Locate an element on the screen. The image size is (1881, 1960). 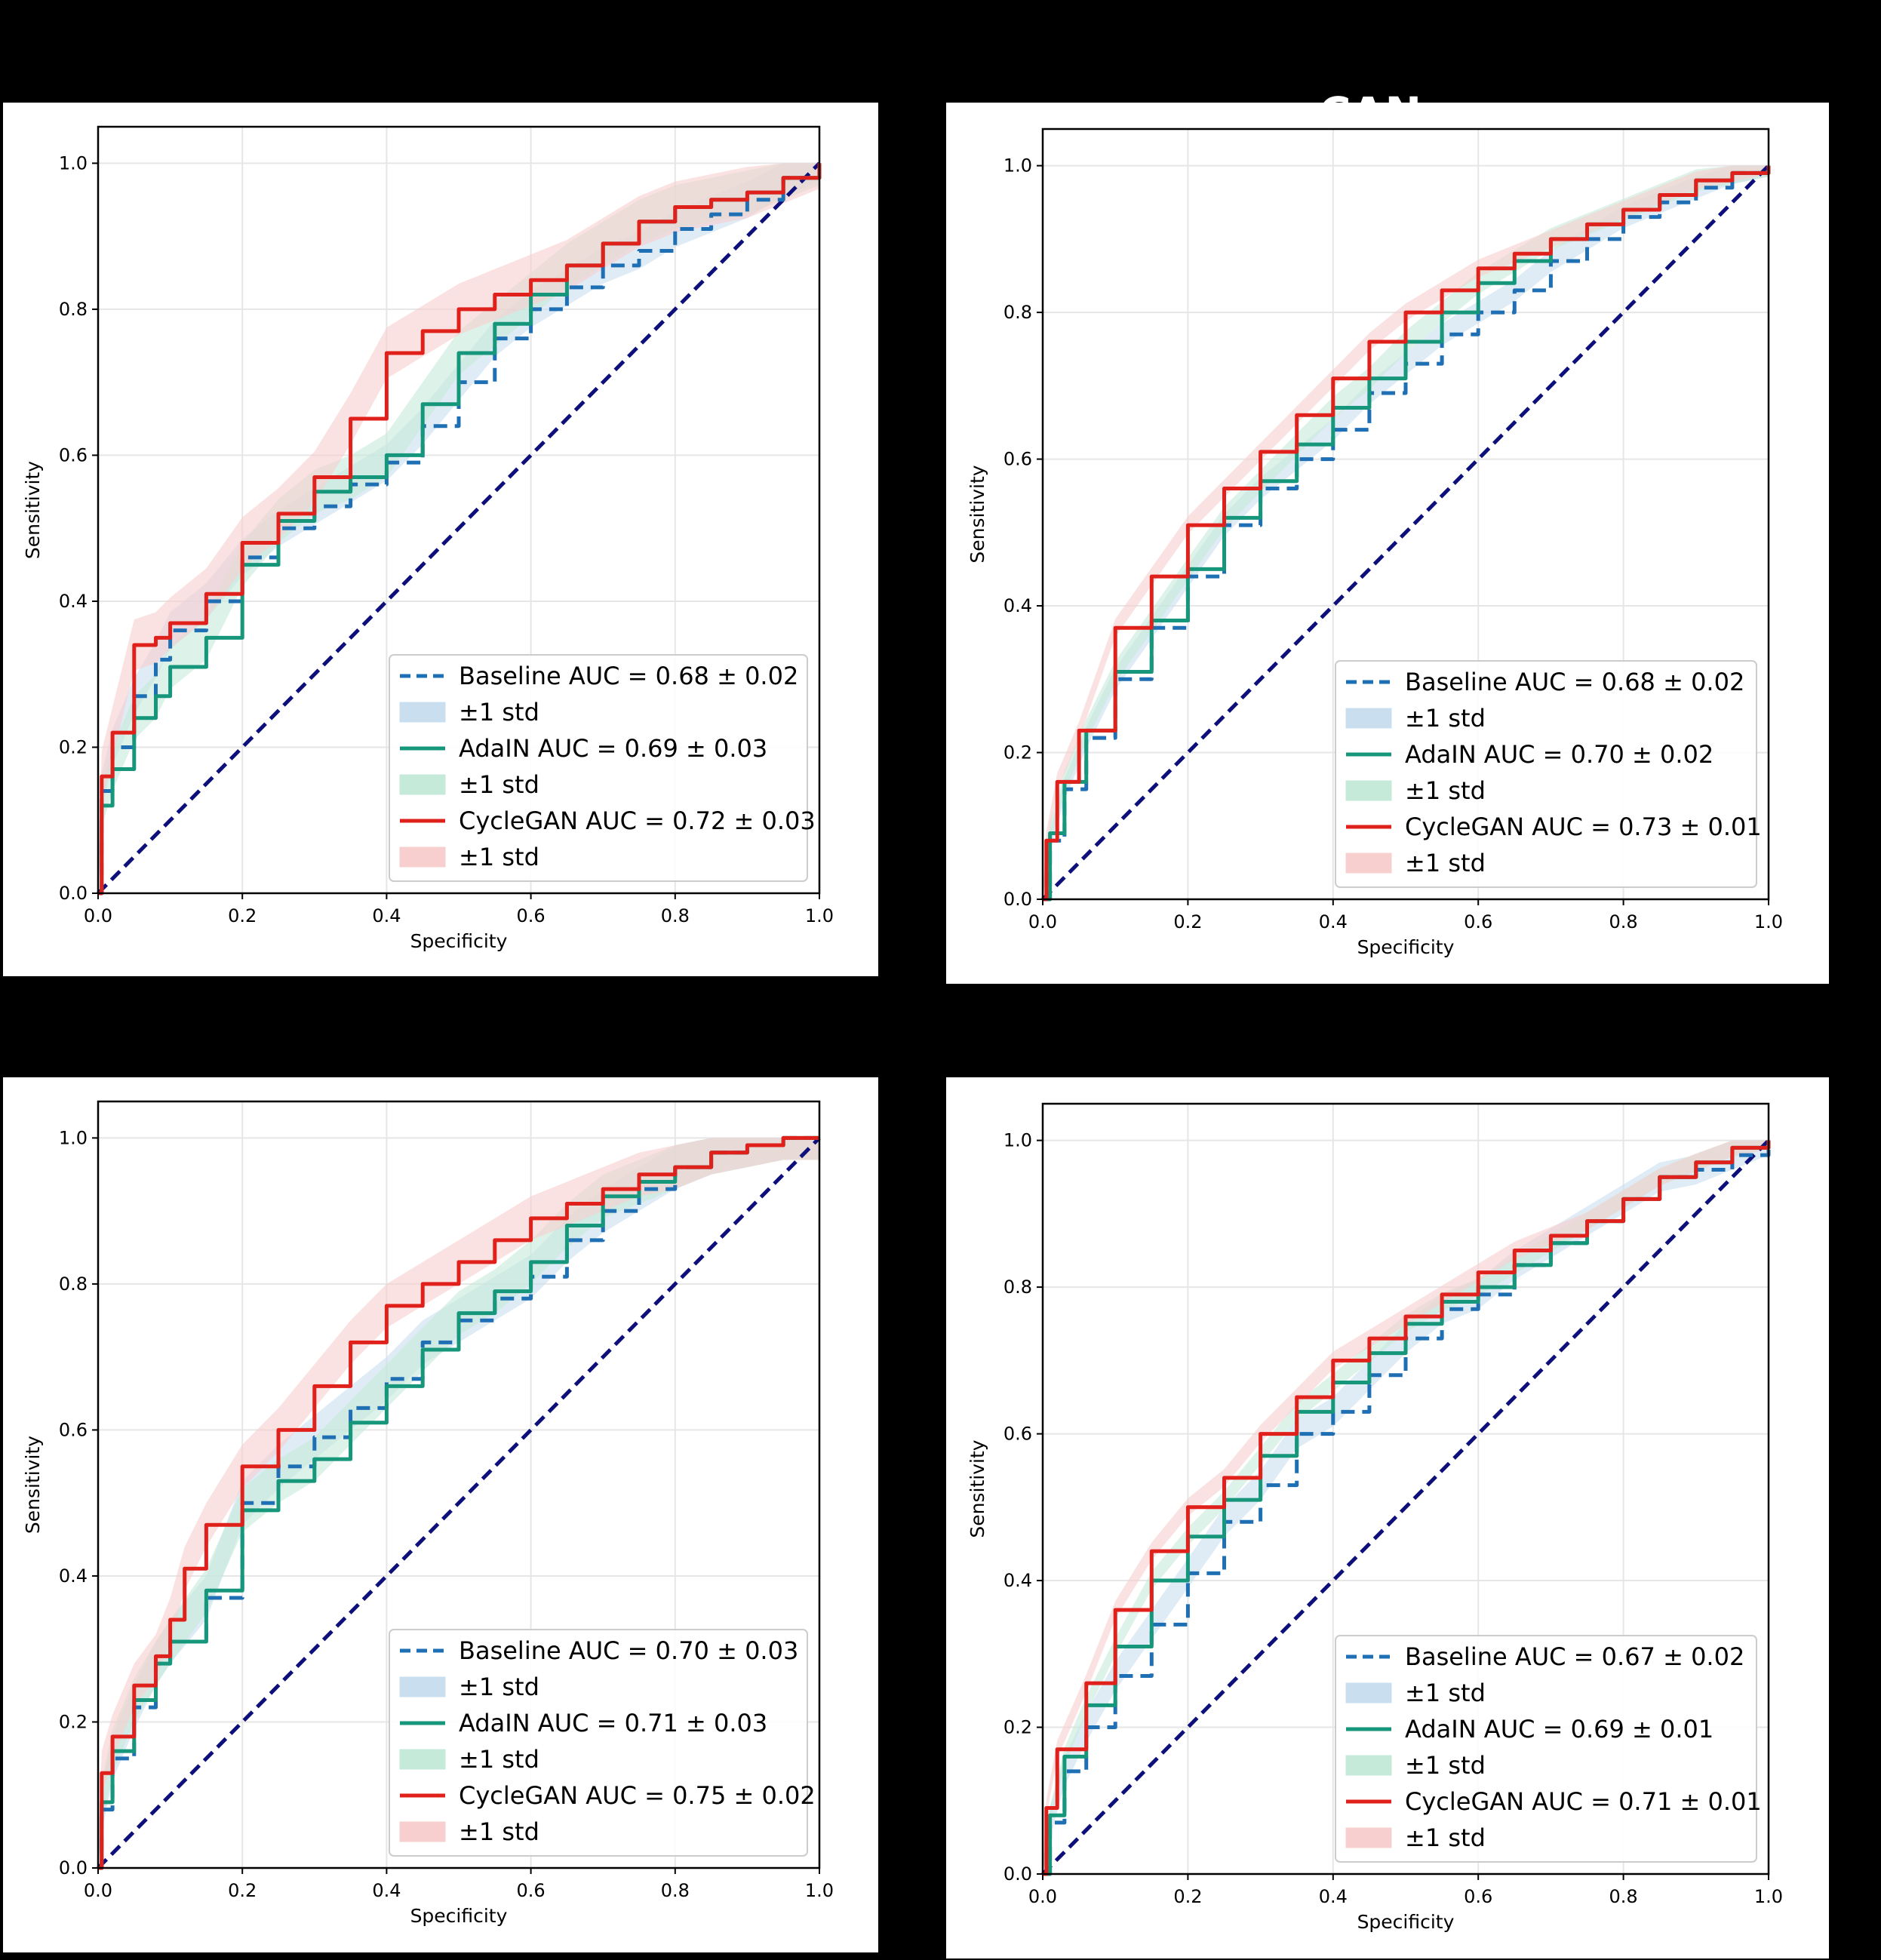
legend-label-cyclegan: CycleGAN AUC = 0.73 ± 0.01 is located at coordinates (1583, 827).